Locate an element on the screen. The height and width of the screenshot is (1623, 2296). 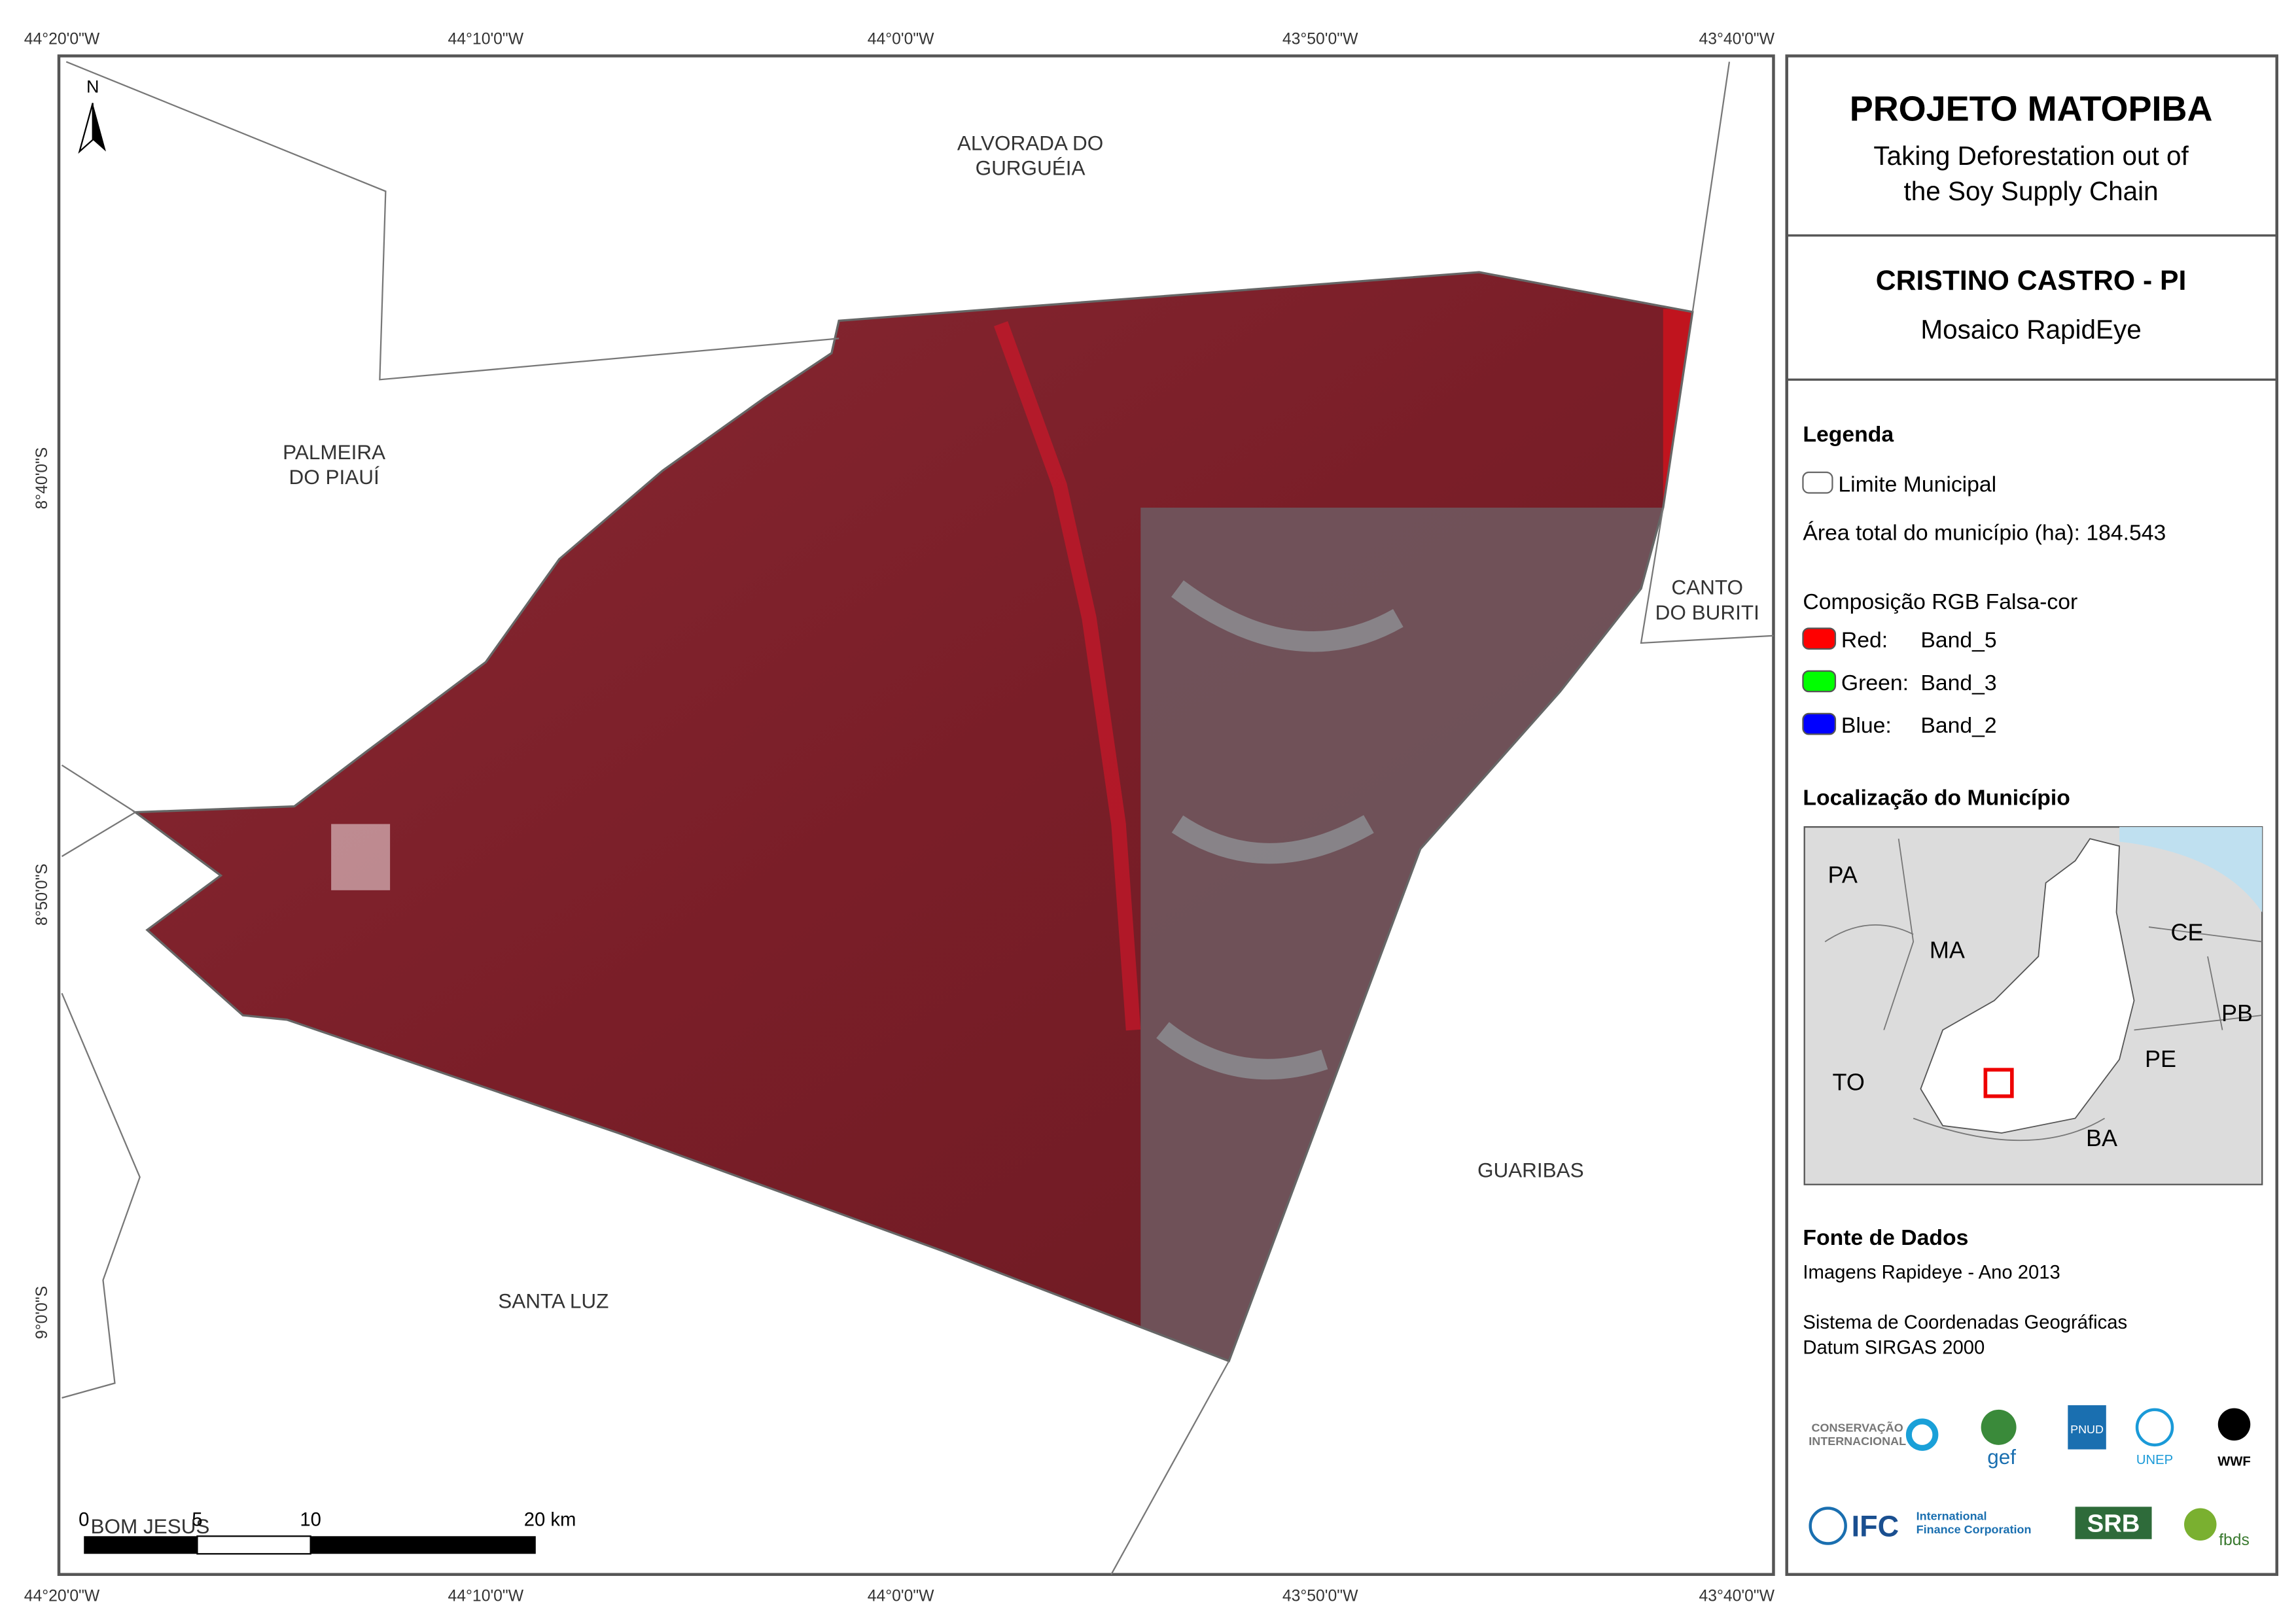
map-title: CRISTINO CASTRO - PI is located at coordinates (2031, 280).